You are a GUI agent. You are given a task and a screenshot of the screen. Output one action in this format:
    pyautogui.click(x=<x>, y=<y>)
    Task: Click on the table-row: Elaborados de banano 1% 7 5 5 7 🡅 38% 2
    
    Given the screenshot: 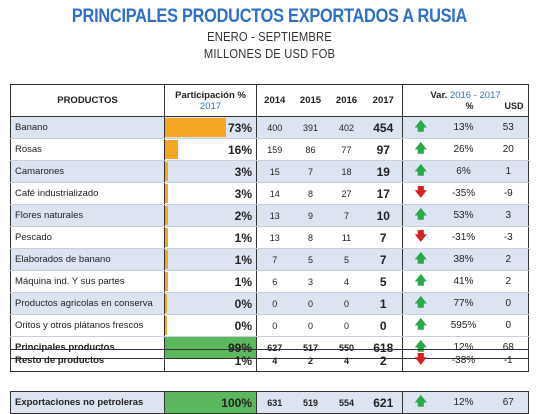 What is the action you would take?
    pyautogui.click(x=270, y=259)
    